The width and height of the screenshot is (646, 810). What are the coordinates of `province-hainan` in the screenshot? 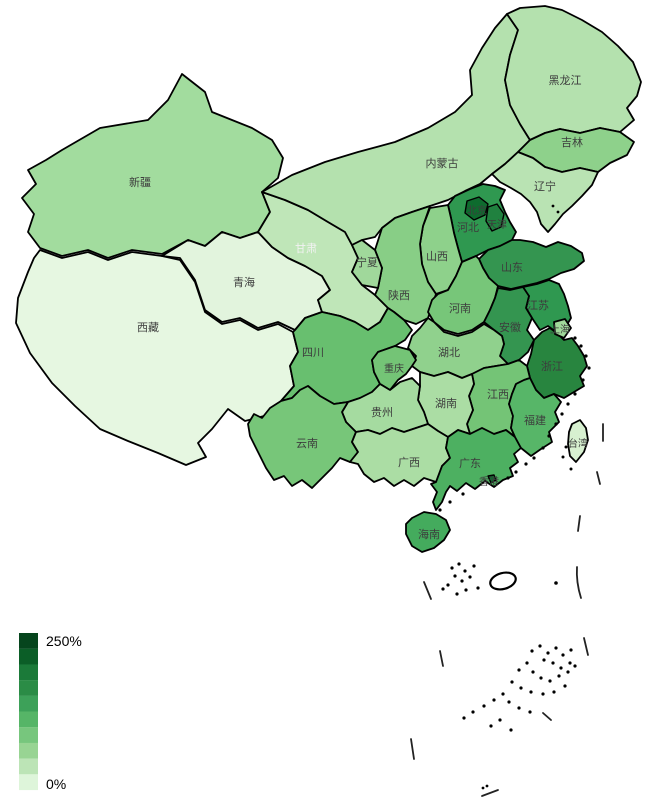 It's located at (428, 532).